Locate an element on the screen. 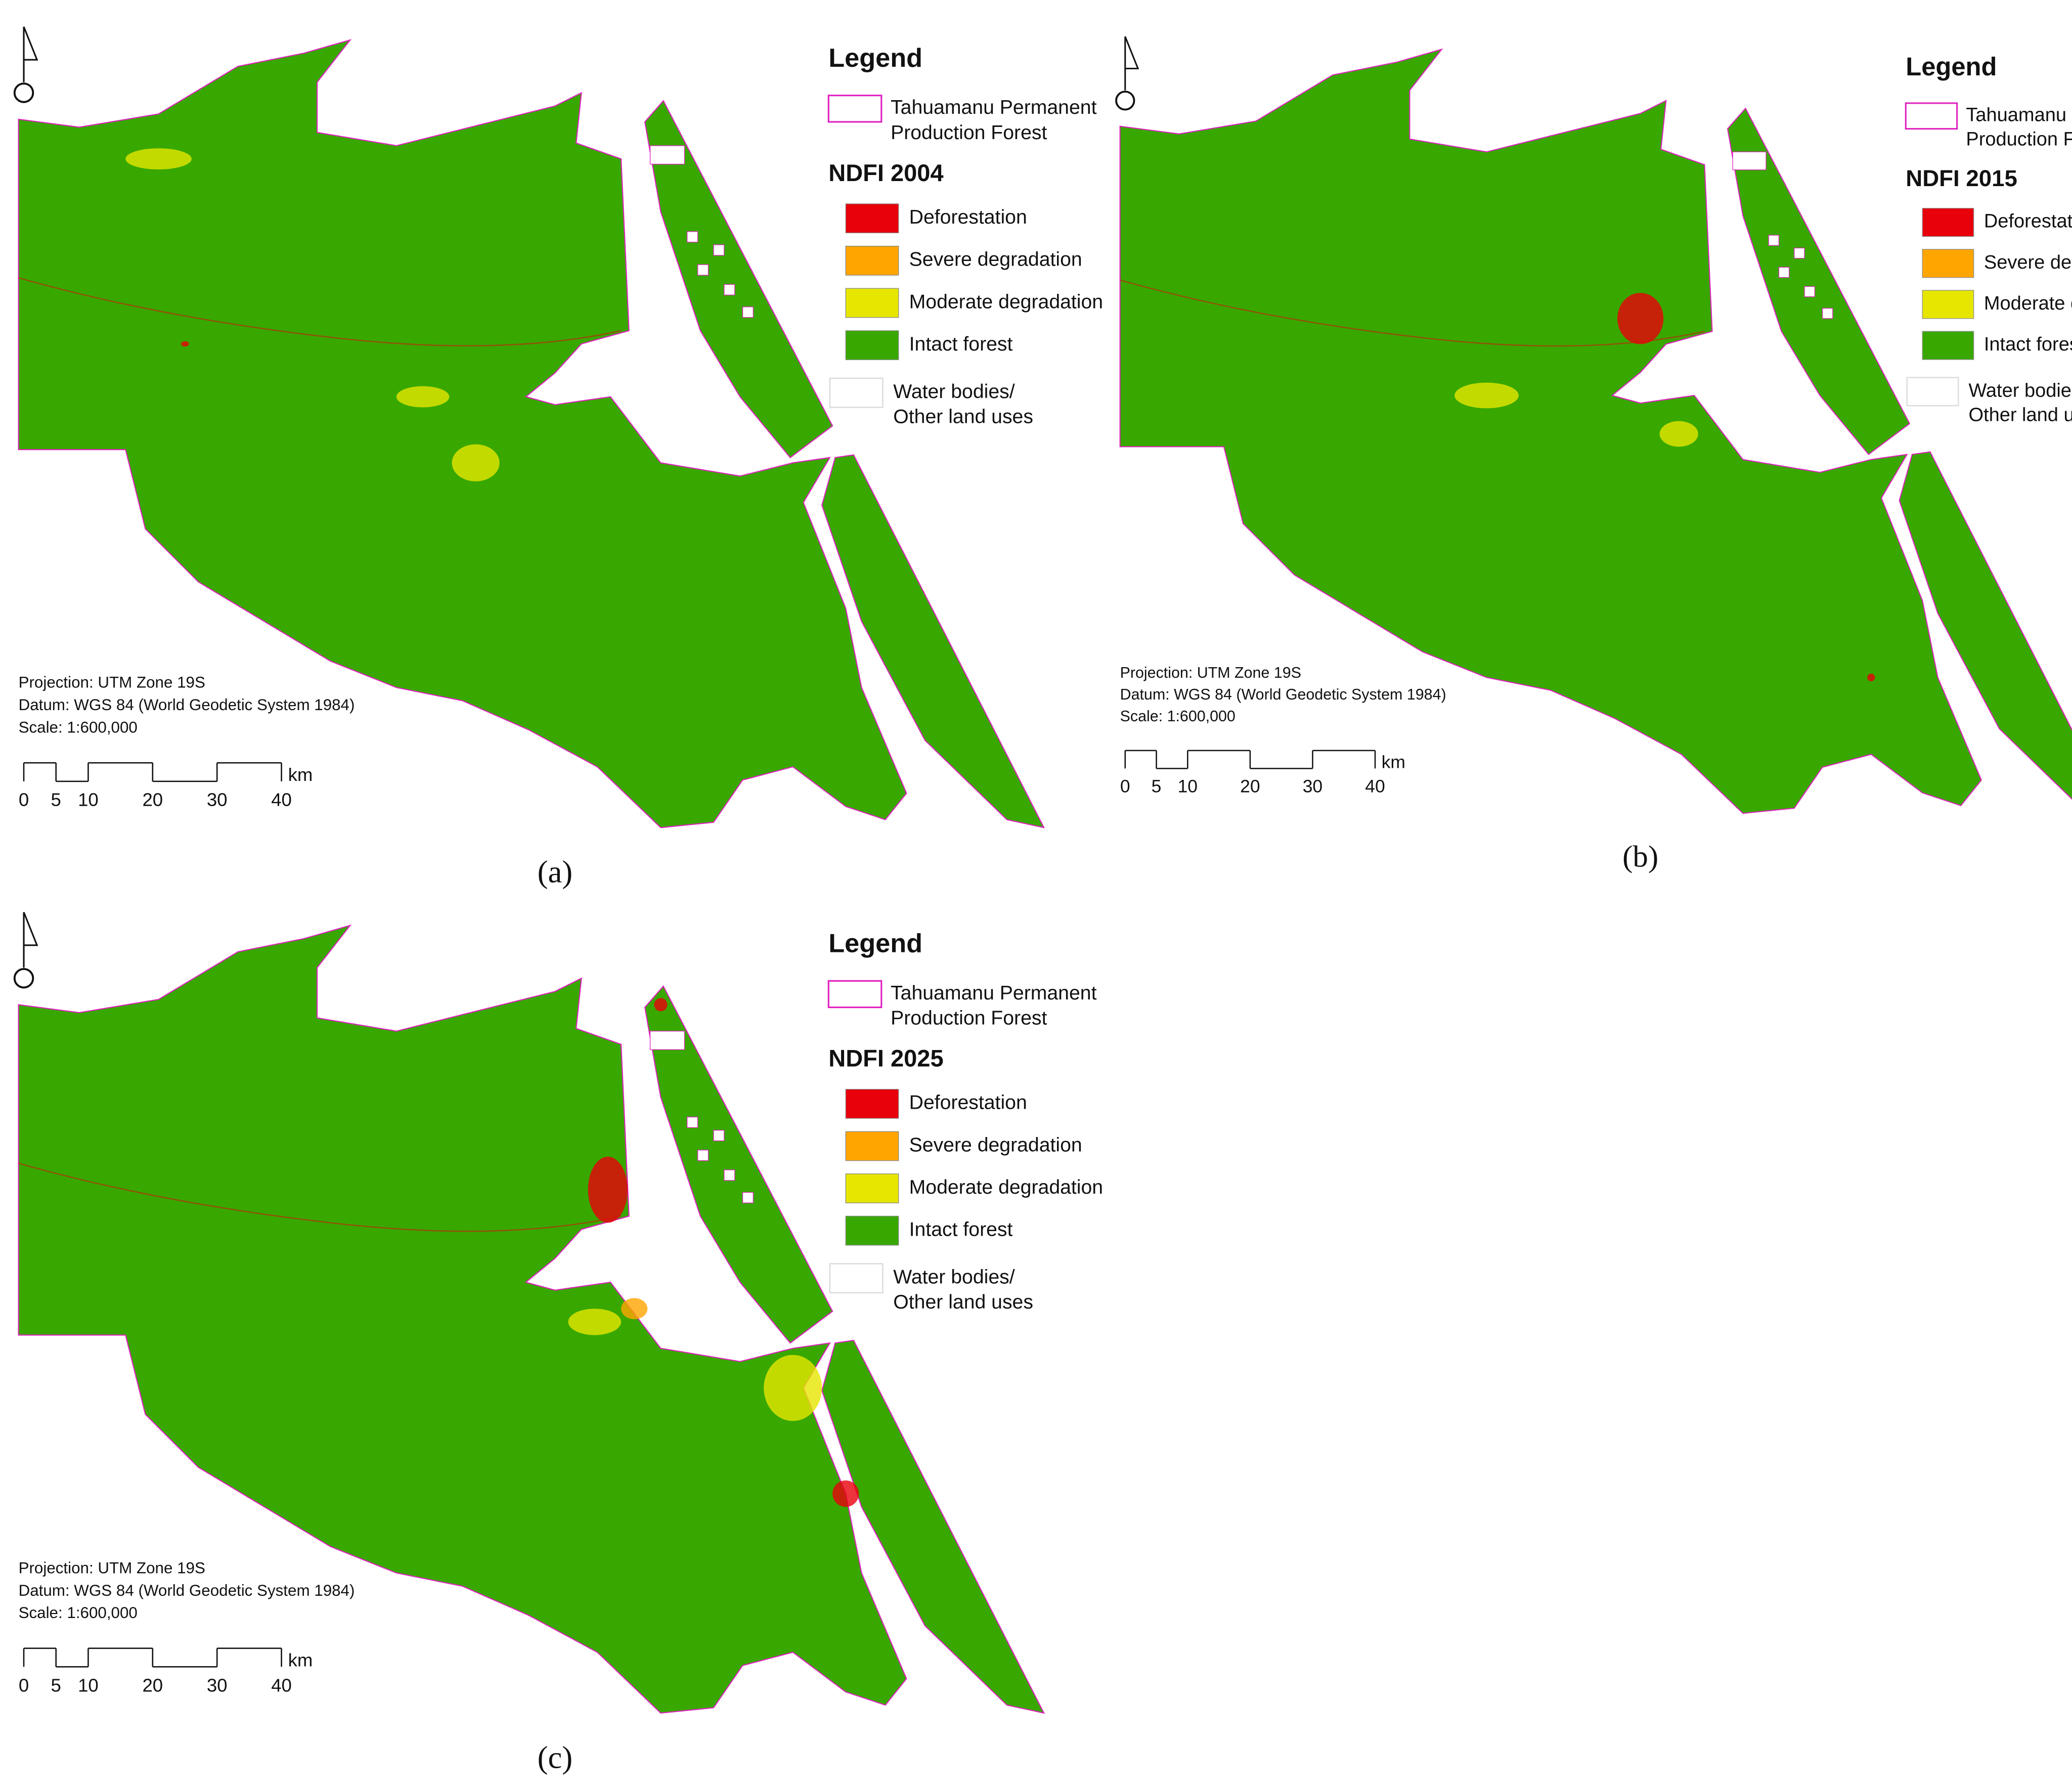 Image resolution: width=2072 pixels, height=1790 pixels. panel-caption: (a) is located at coordinates (555, 872).